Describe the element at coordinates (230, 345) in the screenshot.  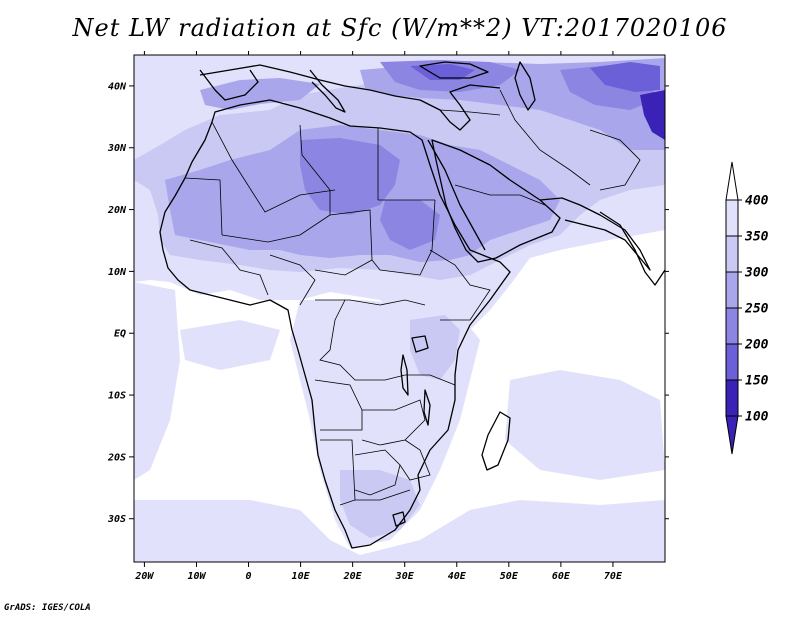
I see `field-350-gulf` at that location.